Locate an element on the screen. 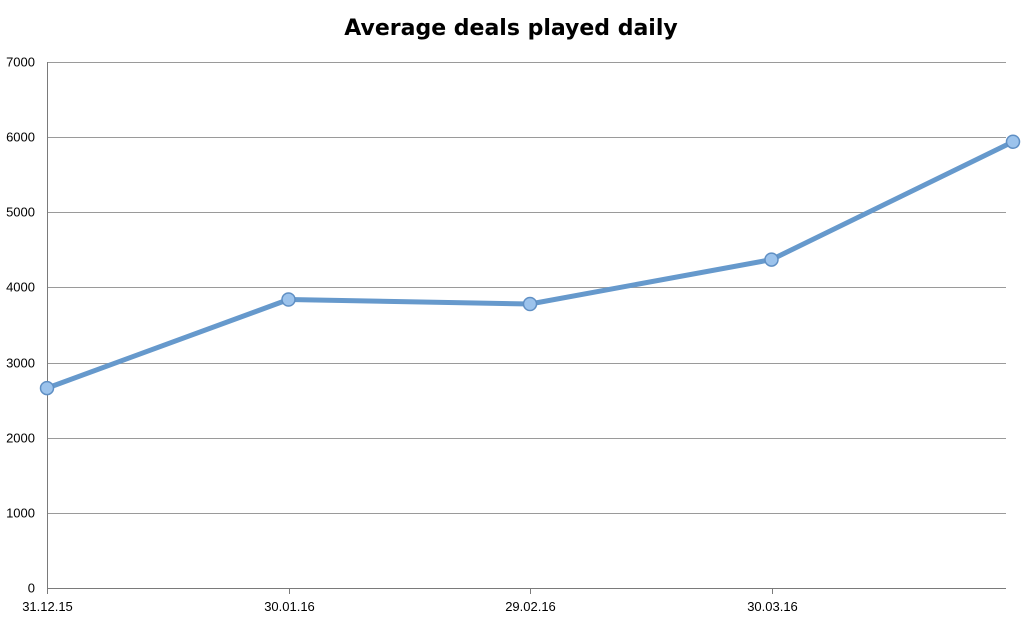  x-tick-label: 30.03.16 is located at coordinates (772, 606).